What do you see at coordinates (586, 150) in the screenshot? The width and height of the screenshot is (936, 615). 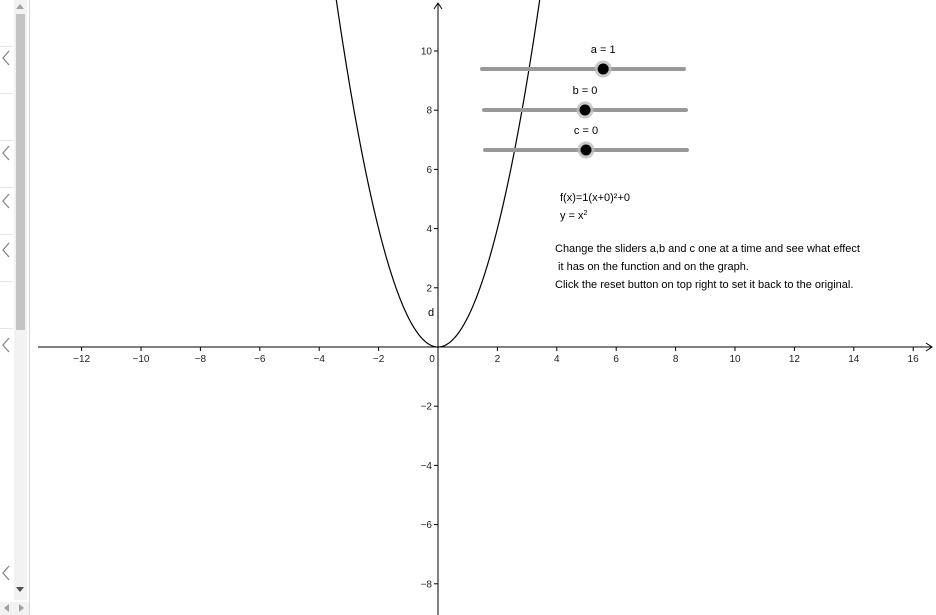 I see `slider-c-knob` at bounding box center [586, 150].